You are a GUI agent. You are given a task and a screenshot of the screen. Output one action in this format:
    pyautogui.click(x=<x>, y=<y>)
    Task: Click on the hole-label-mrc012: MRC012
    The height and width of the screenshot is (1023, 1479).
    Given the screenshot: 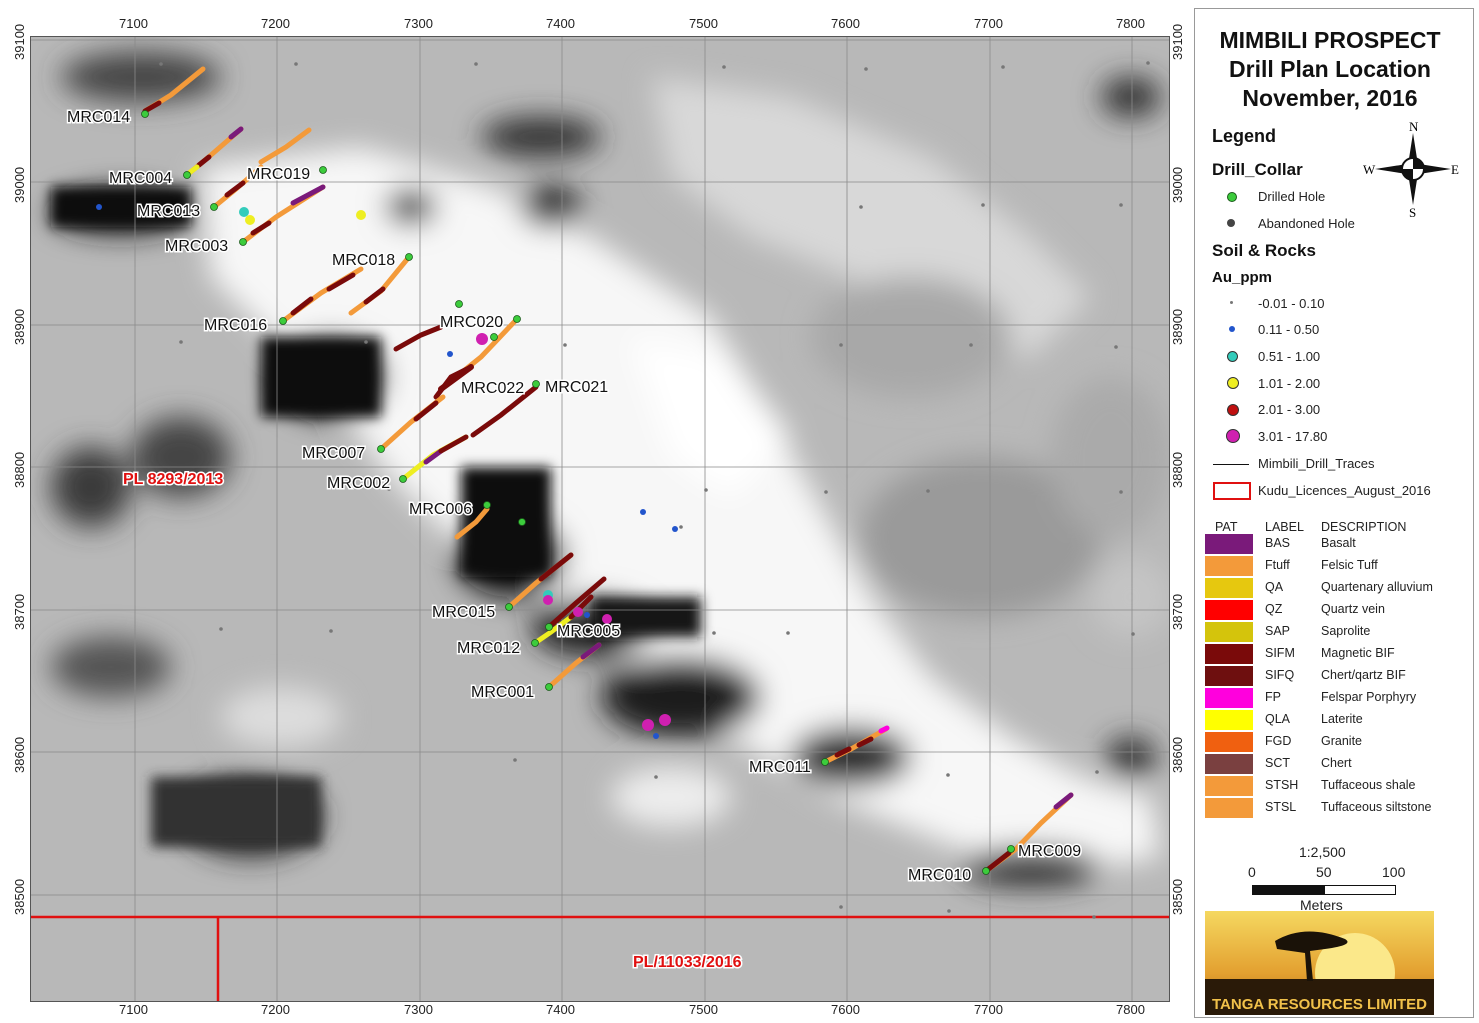 What is the action you would take?
    pyautogui.click(x=488, y=648)
    